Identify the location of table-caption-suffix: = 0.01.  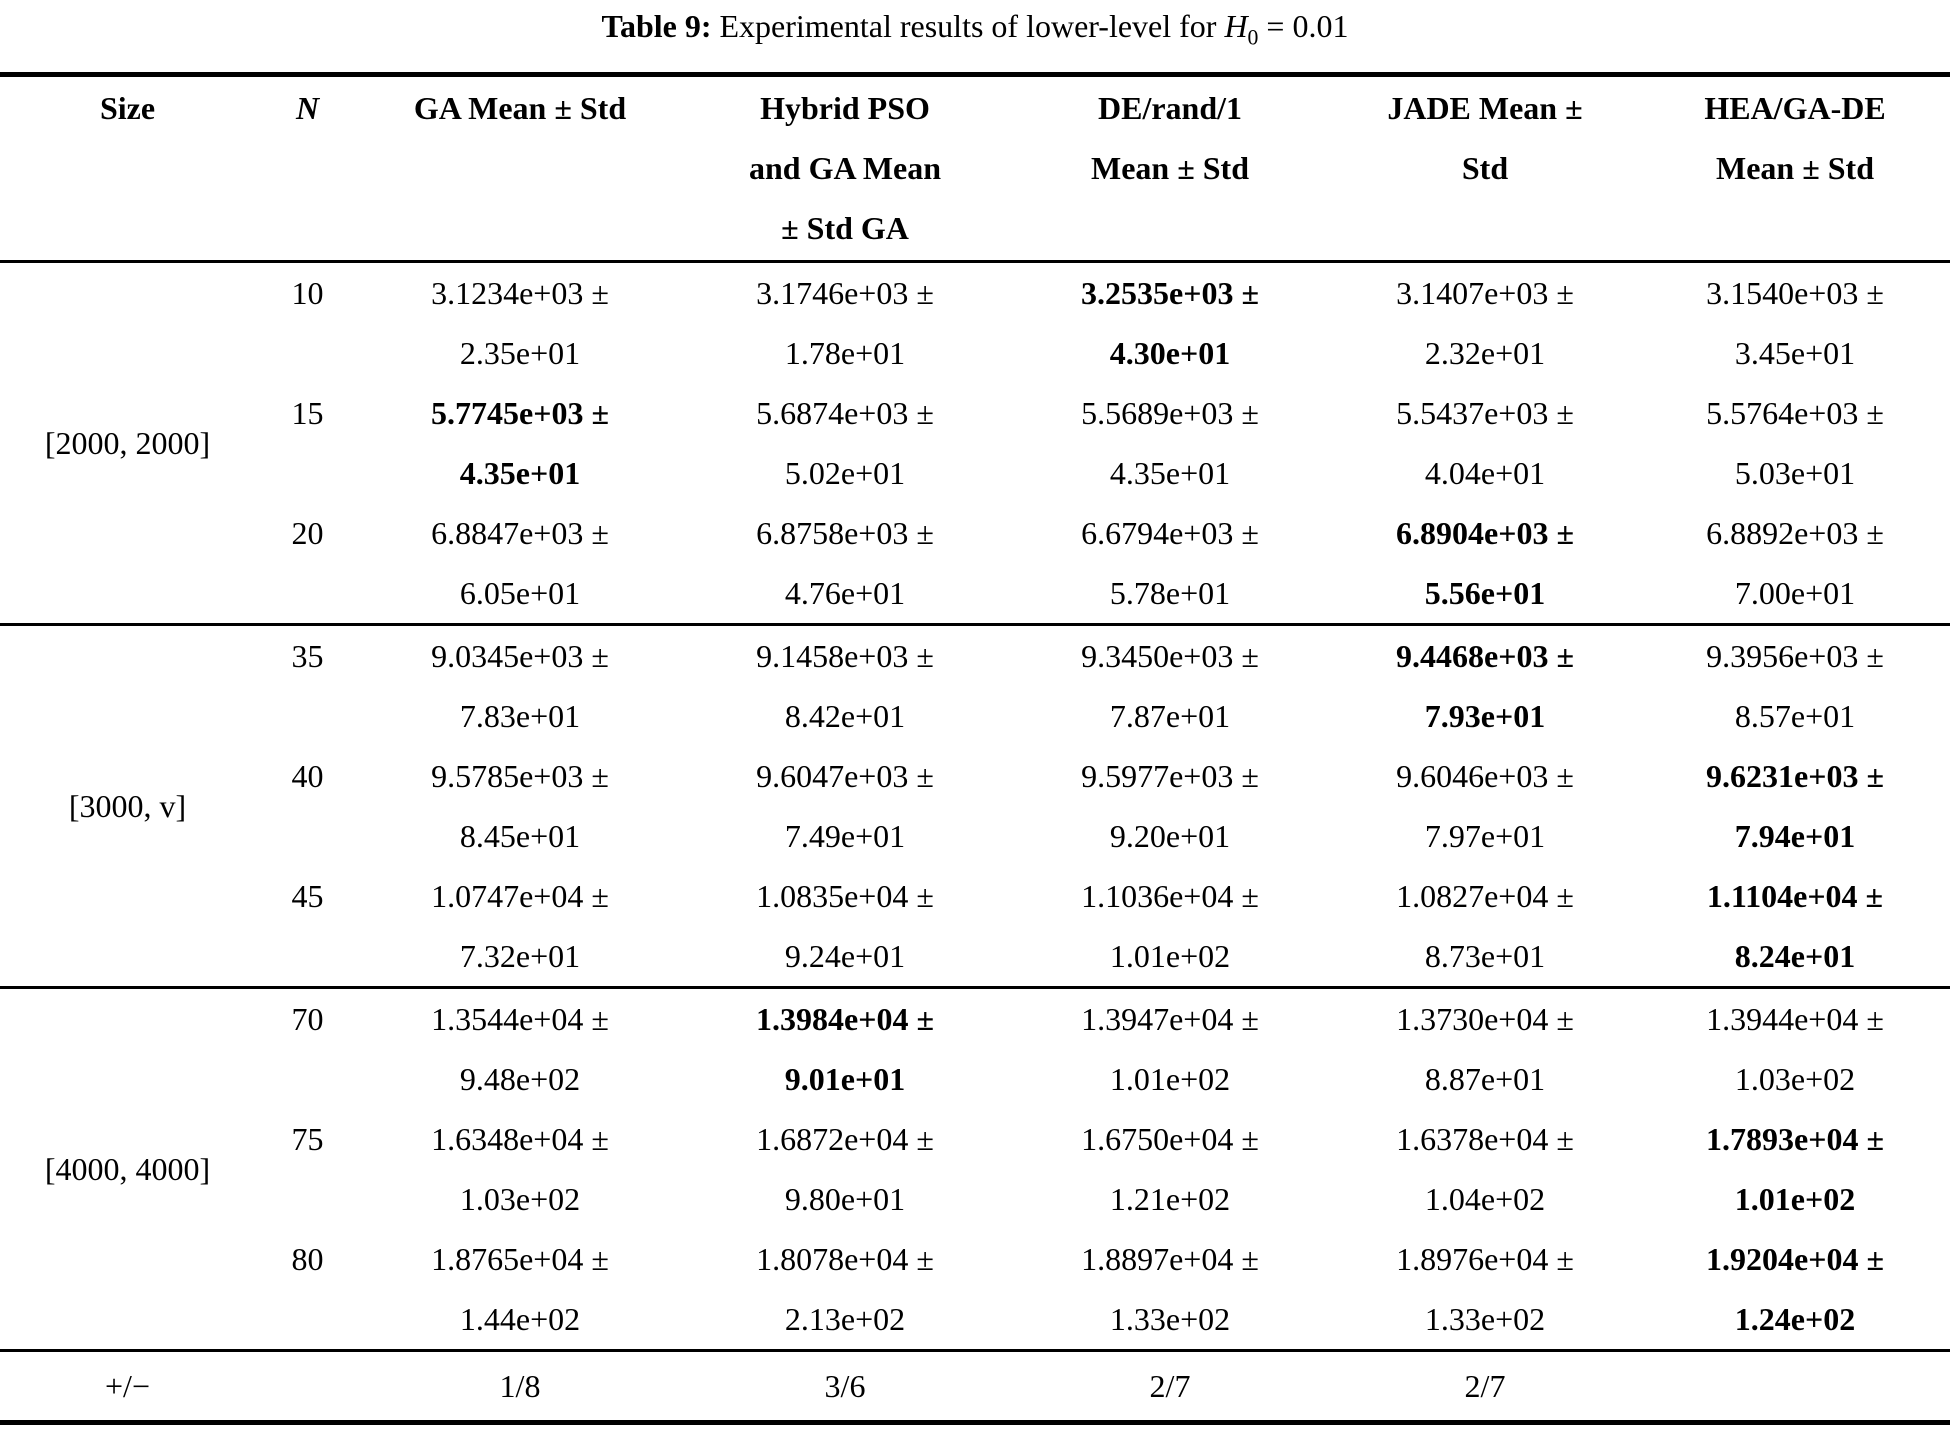
(1303, 26).